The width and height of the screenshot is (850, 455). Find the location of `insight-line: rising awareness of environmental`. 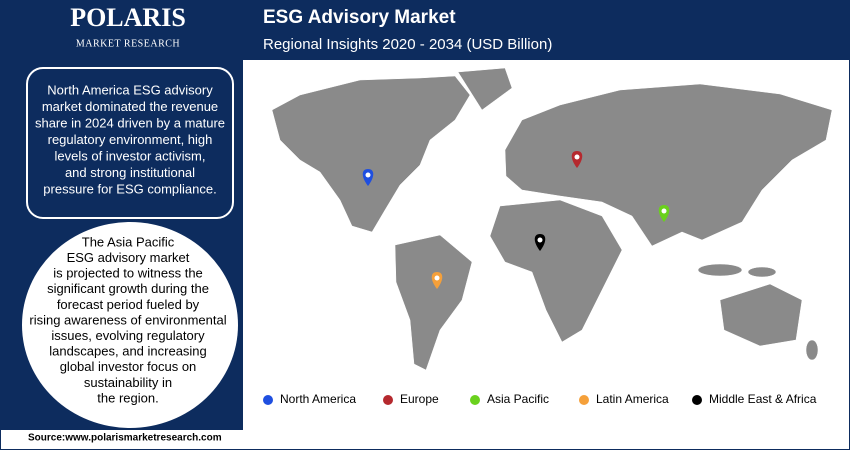

insight-line: rising awareness of environmental is located at coordinates (127, 319).